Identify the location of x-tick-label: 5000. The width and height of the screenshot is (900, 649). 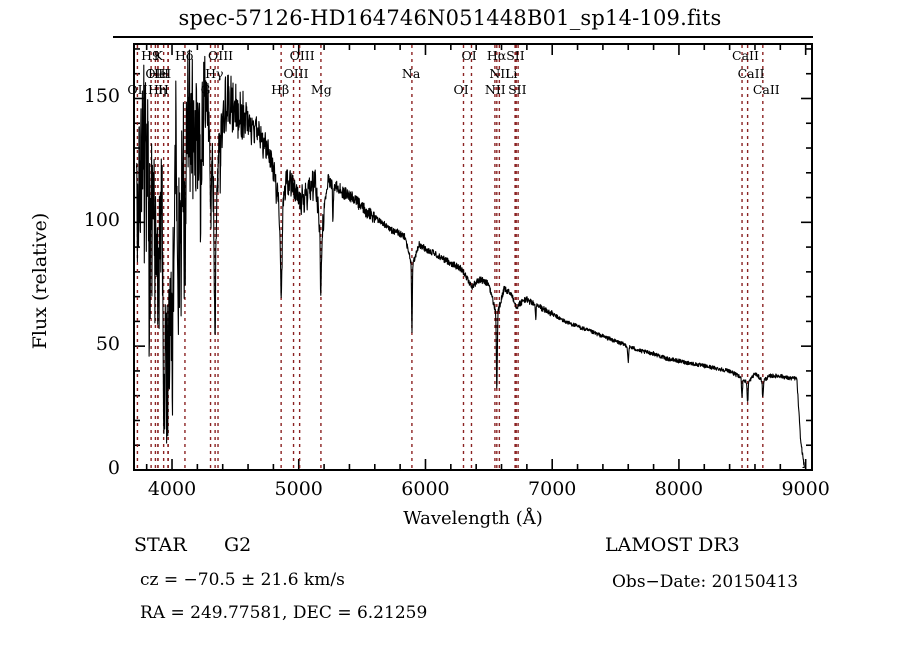
(298, 489).